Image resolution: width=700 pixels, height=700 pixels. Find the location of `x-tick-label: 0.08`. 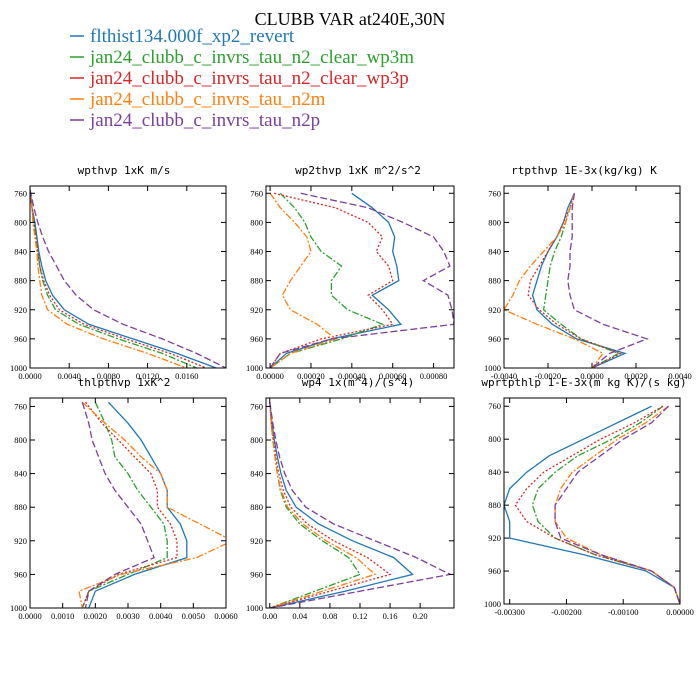

x-tick-label: 0.08 is located at coordinates (329, 616).